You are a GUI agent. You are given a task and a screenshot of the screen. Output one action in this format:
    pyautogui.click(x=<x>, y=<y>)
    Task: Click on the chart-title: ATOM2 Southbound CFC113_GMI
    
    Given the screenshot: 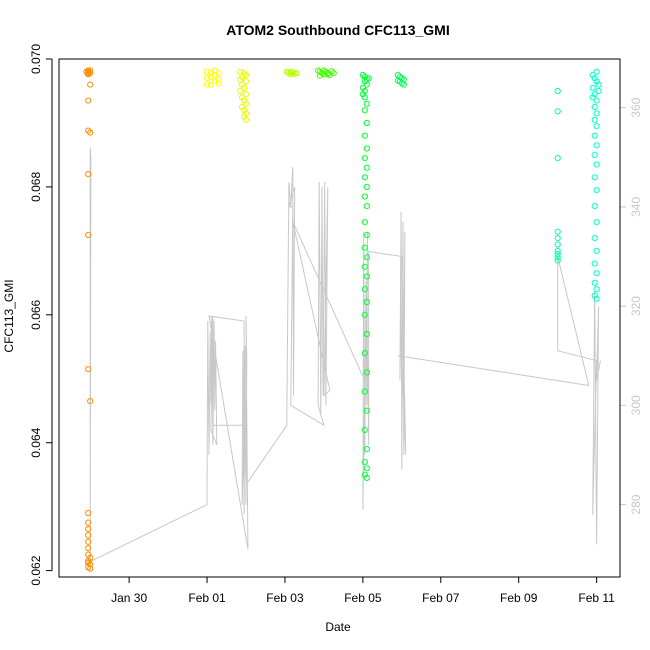 What is the action you would take?
    pyautogui.click(x=338, y=30)
    